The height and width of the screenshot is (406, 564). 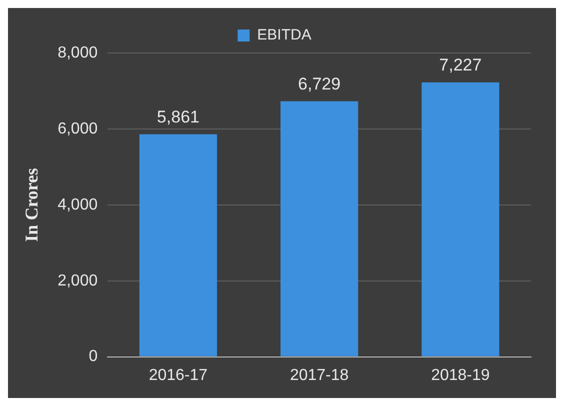 What do you see at coordinates (31, 205) in the screenshot?
I see `y-axis-title: In Crores` at bounding box center [31, 205].